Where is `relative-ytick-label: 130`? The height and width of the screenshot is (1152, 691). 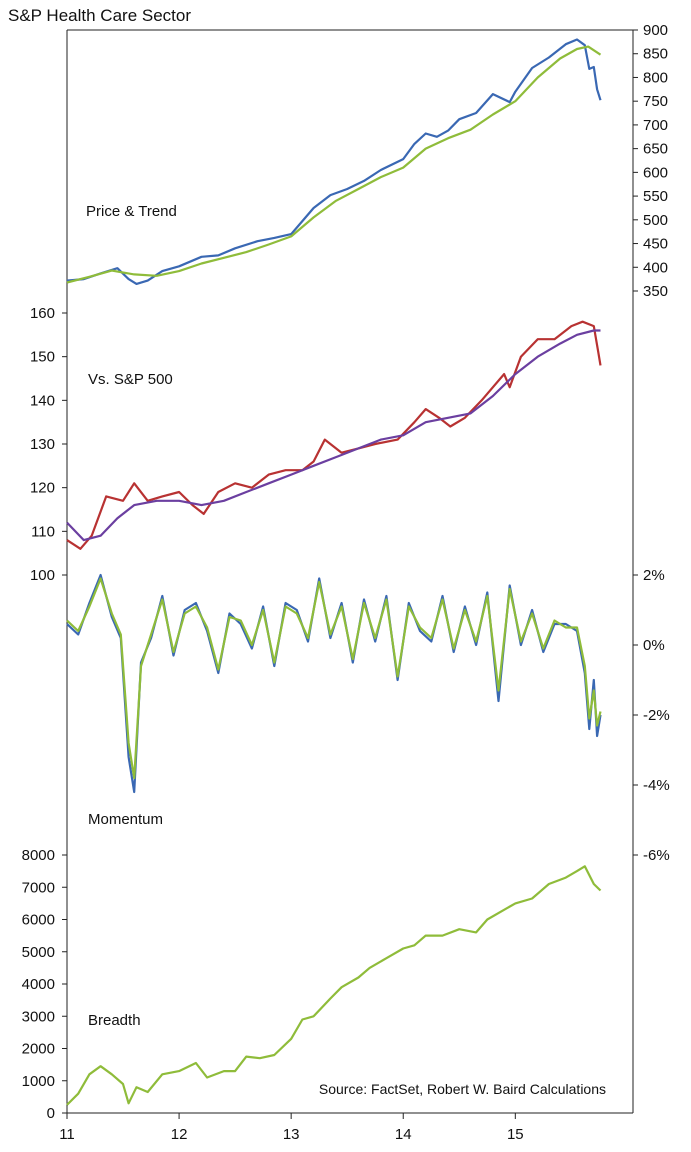 relative-ytick-label: 130 is located at coordinates (42, 444).